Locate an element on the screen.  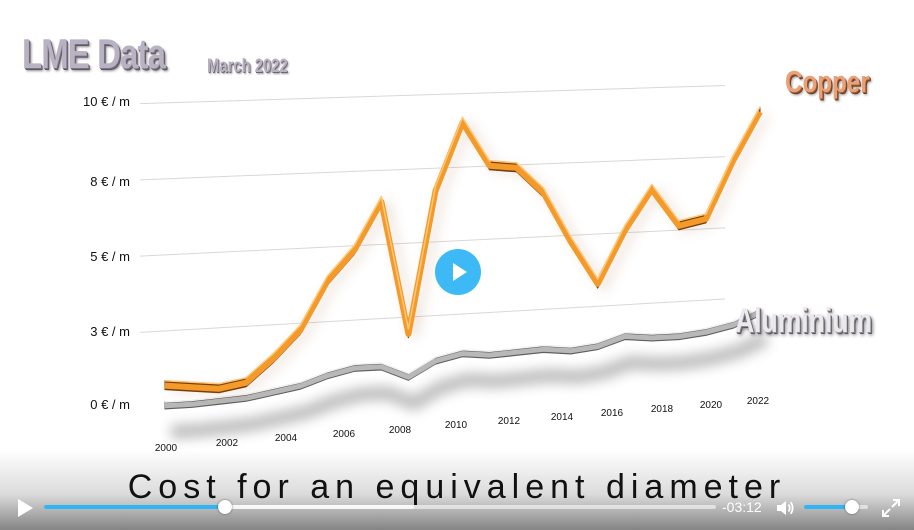
time-remaining: -03:12 is located at coordinates (742, 507).